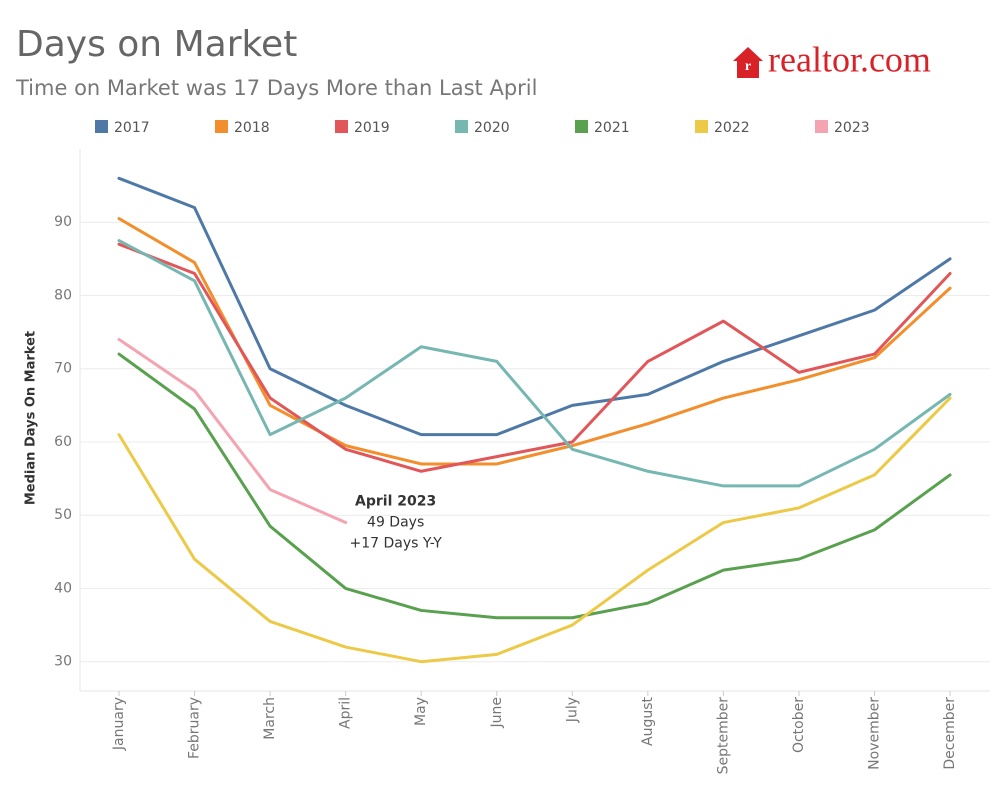 Image resolution: width=1000 pixels, height=800 pixels. What do you see at coordinates (232, 431) in the screenshot?
I see `line-series` at bounding box center [232, 431].